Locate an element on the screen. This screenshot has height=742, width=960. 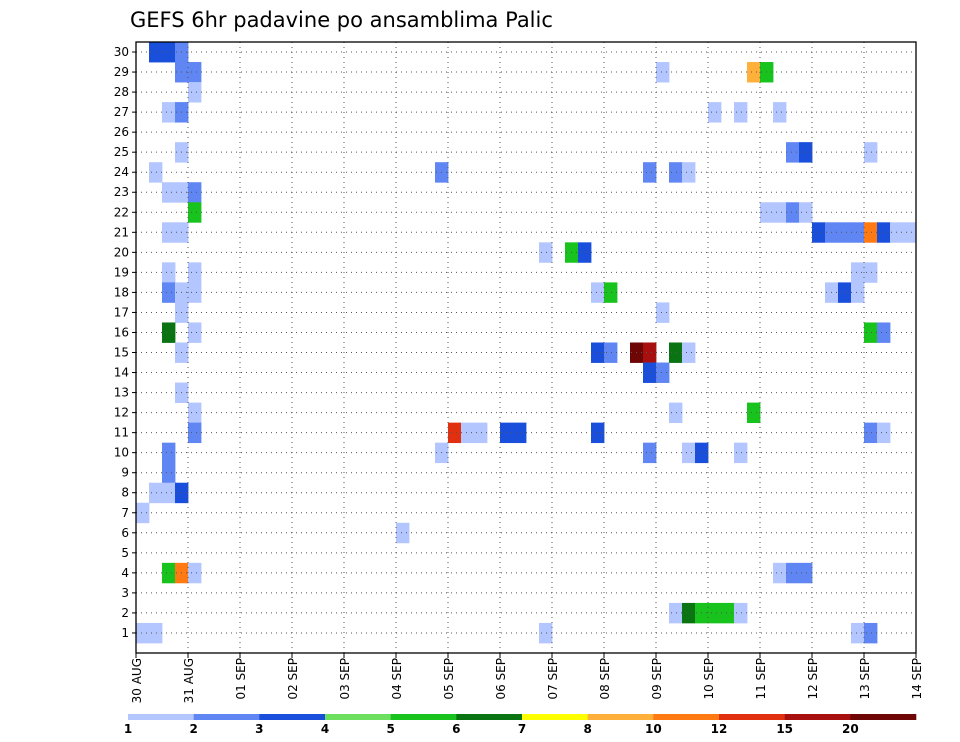
y-tick-label: 29 is located at coordinates (121, 72).